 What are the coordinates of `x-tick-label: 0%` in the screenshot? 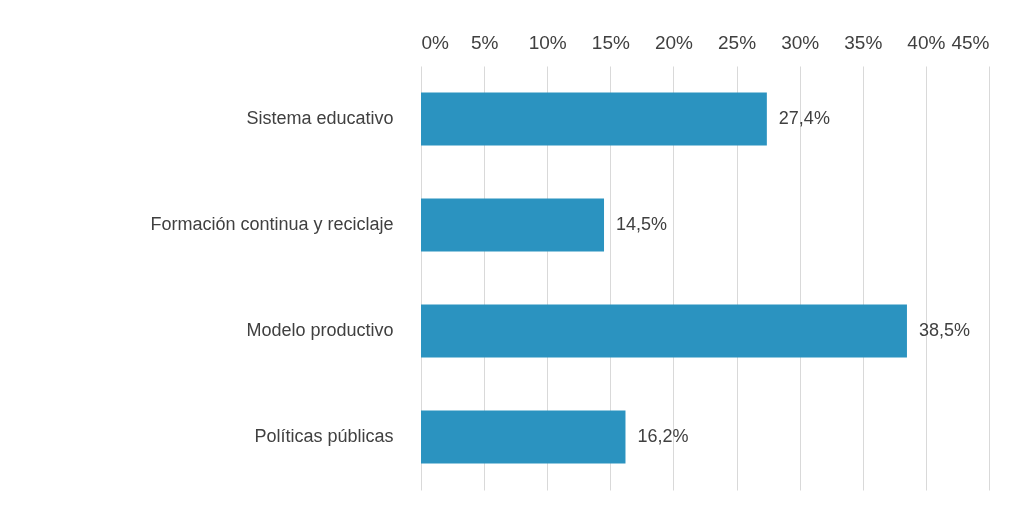 It's located at (435, 42).